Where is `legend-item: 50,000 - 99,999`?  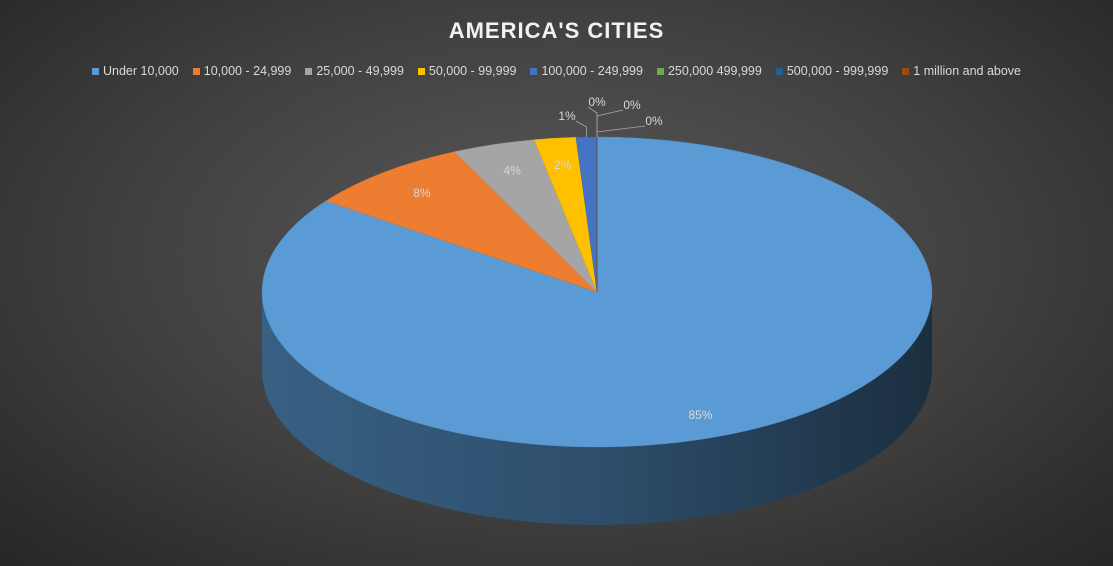
legend-item: 50,000 - 99,999 is located at coordinates (467, 71).